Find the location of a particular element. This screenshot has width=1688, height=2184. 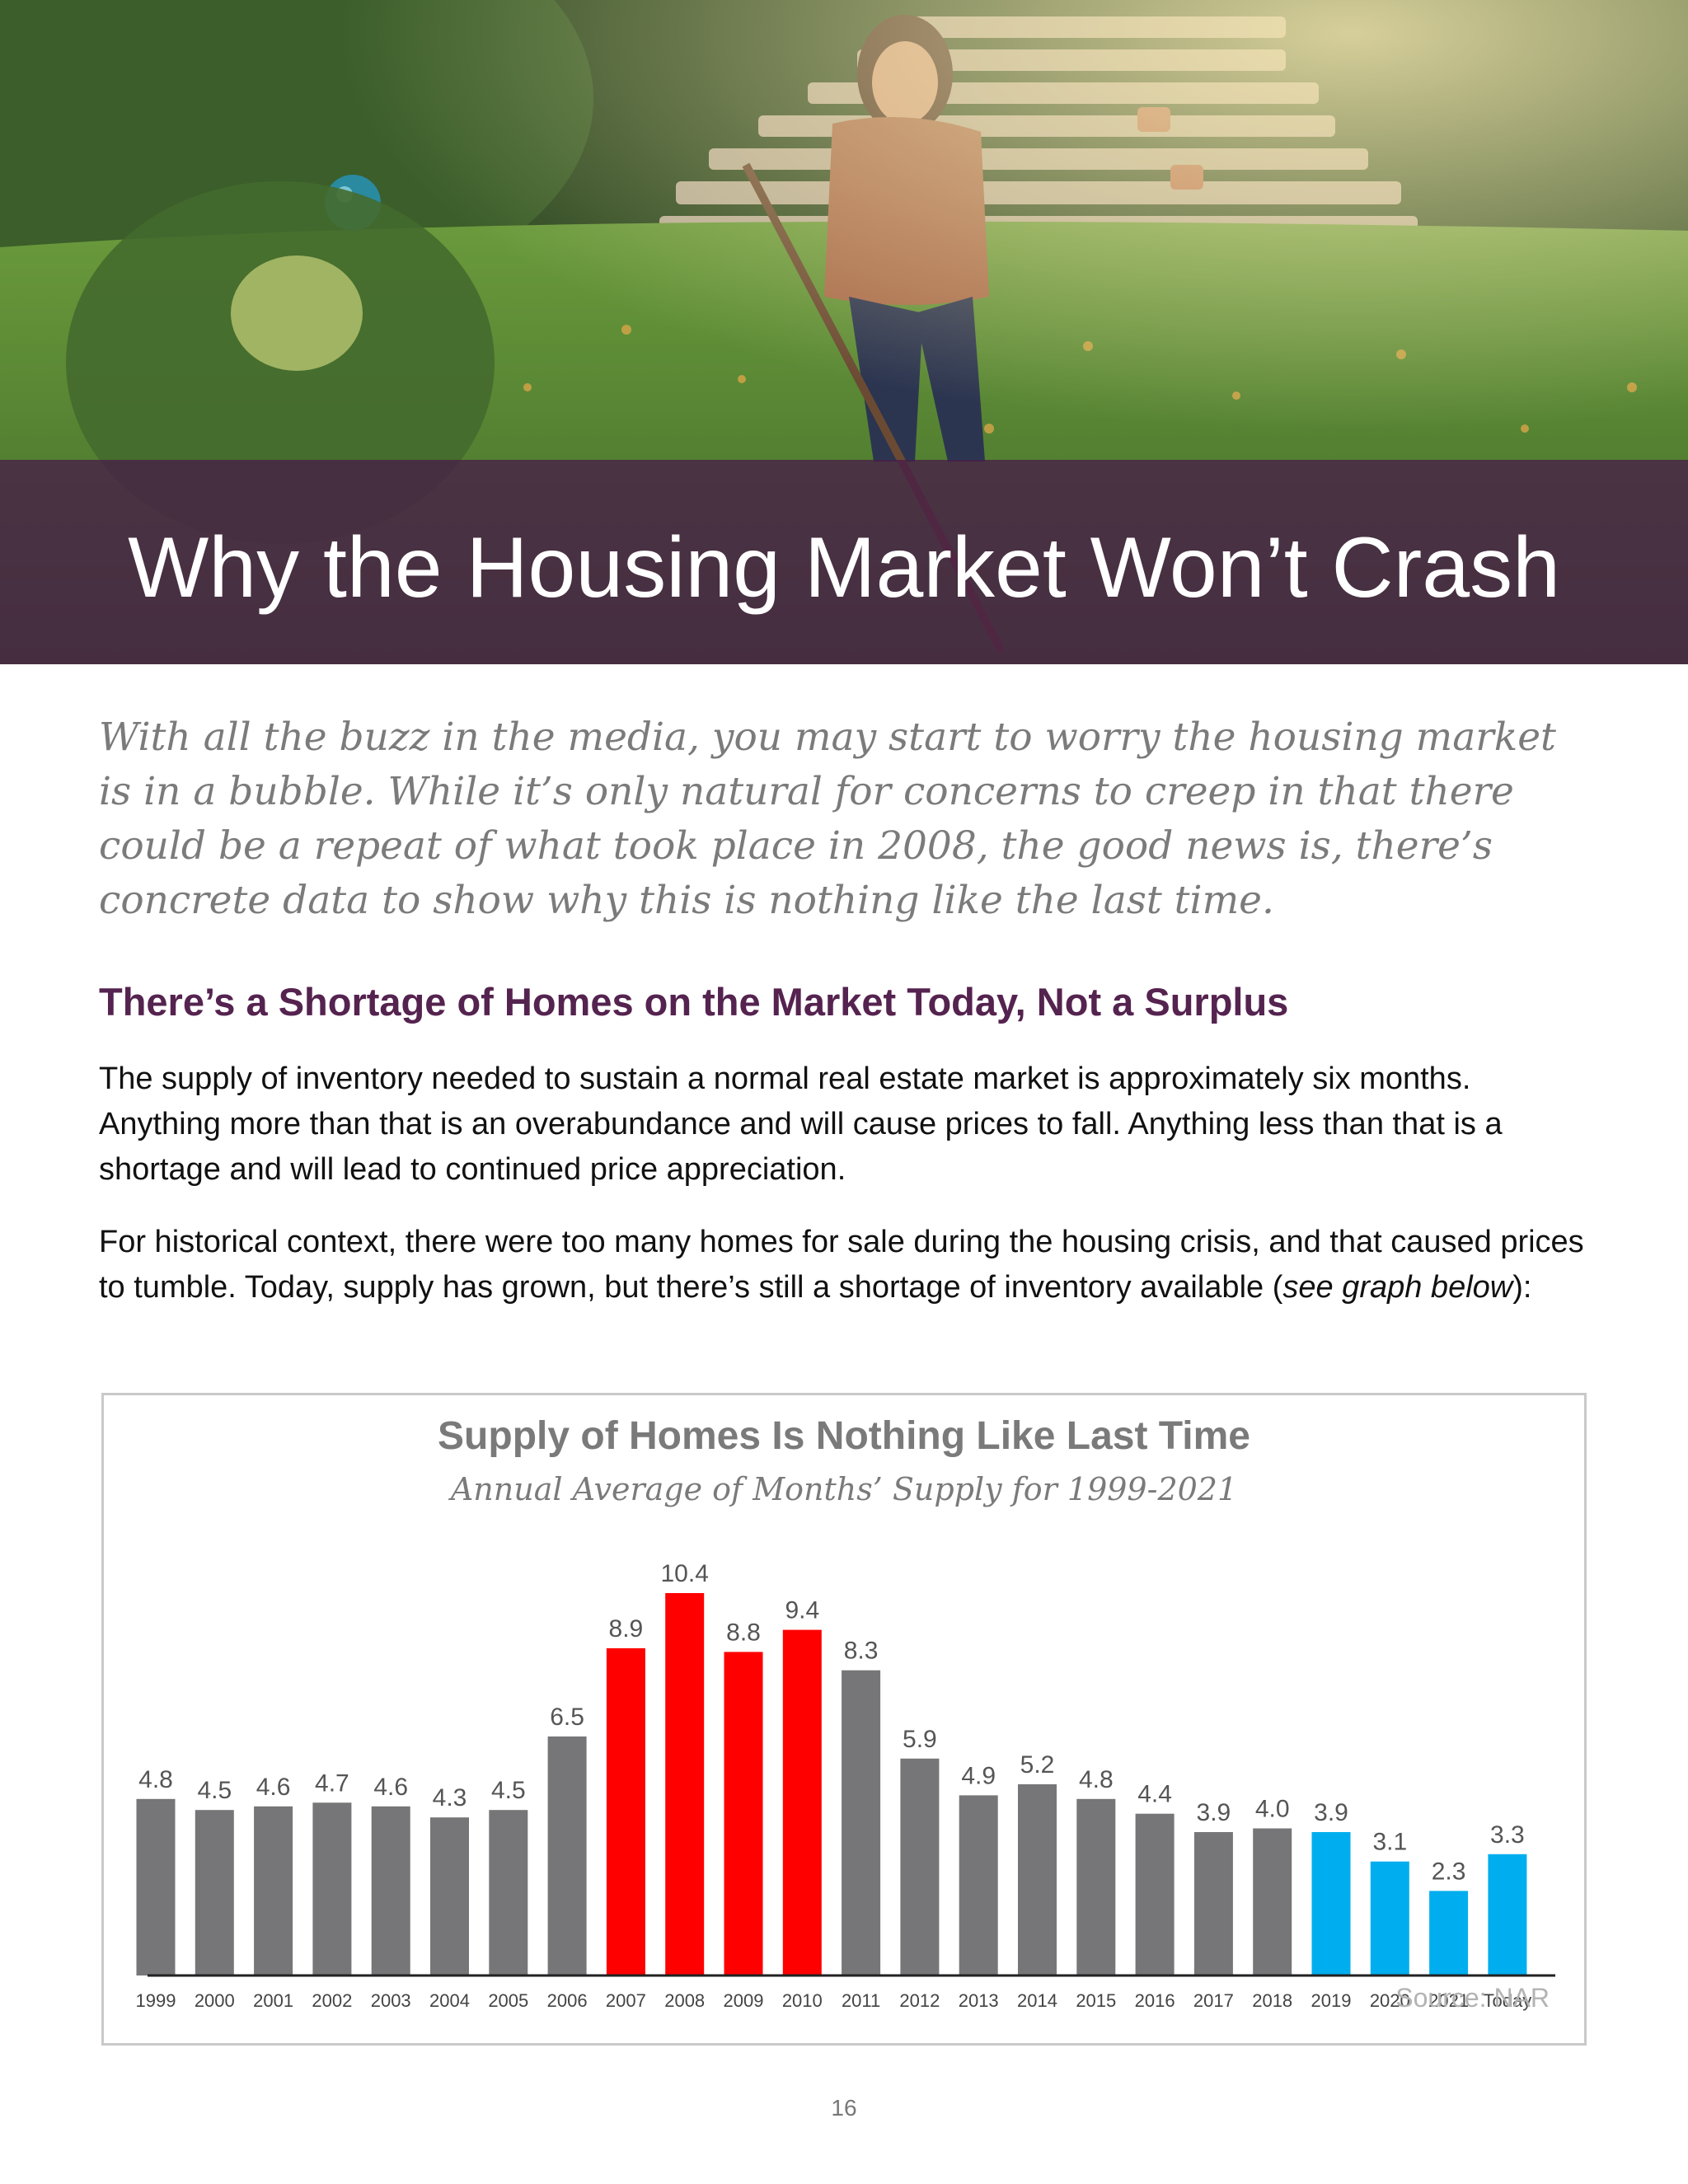

bar-2006 is located at coordinates (567, 1855).